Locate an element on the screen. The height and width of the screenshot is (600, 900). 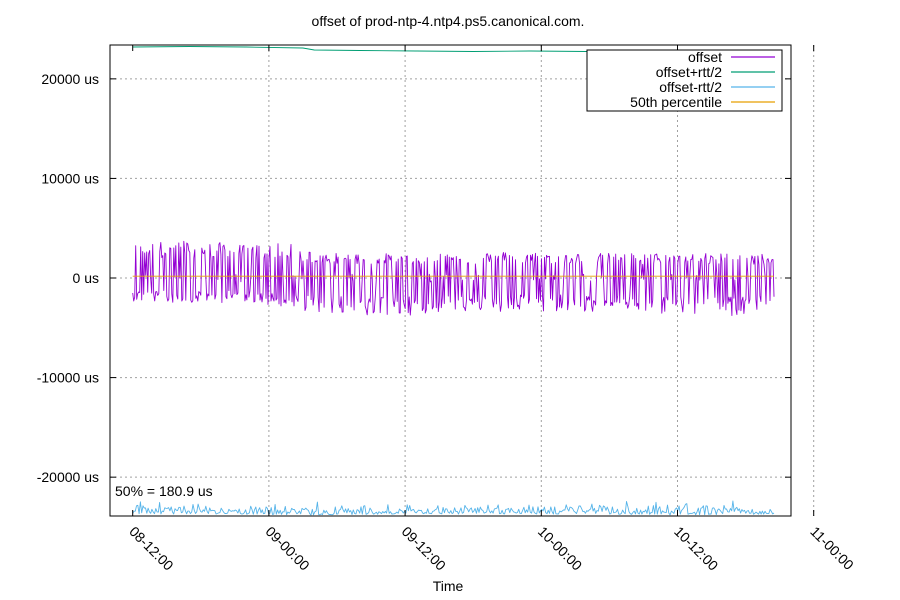
x-tick-label: 11-00:00 is located at coordinates (832, 548).